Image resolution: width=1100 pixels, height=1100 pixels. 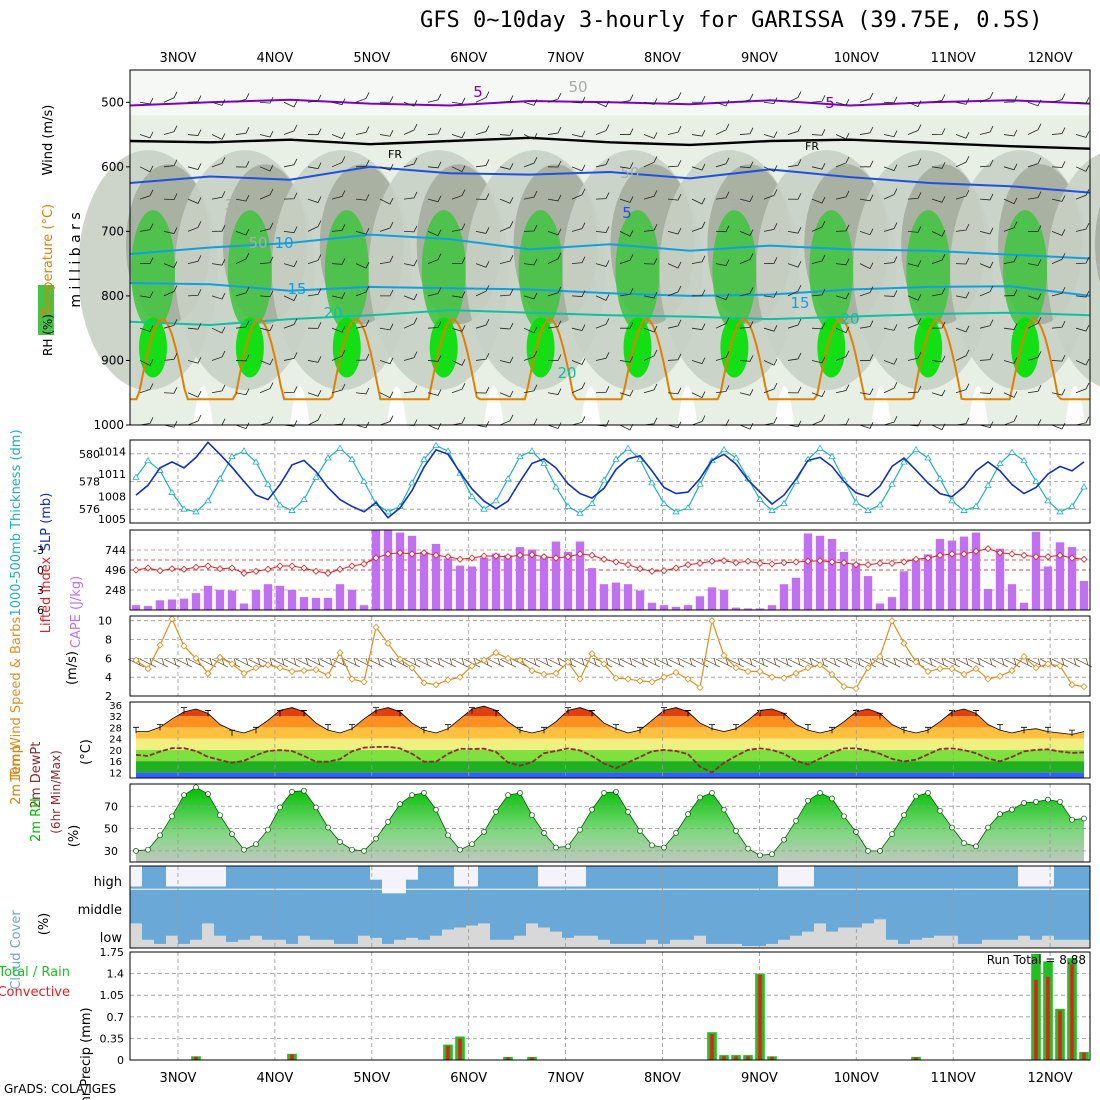 I want to click on wind-tick: 8, so click(x=108, y=640).